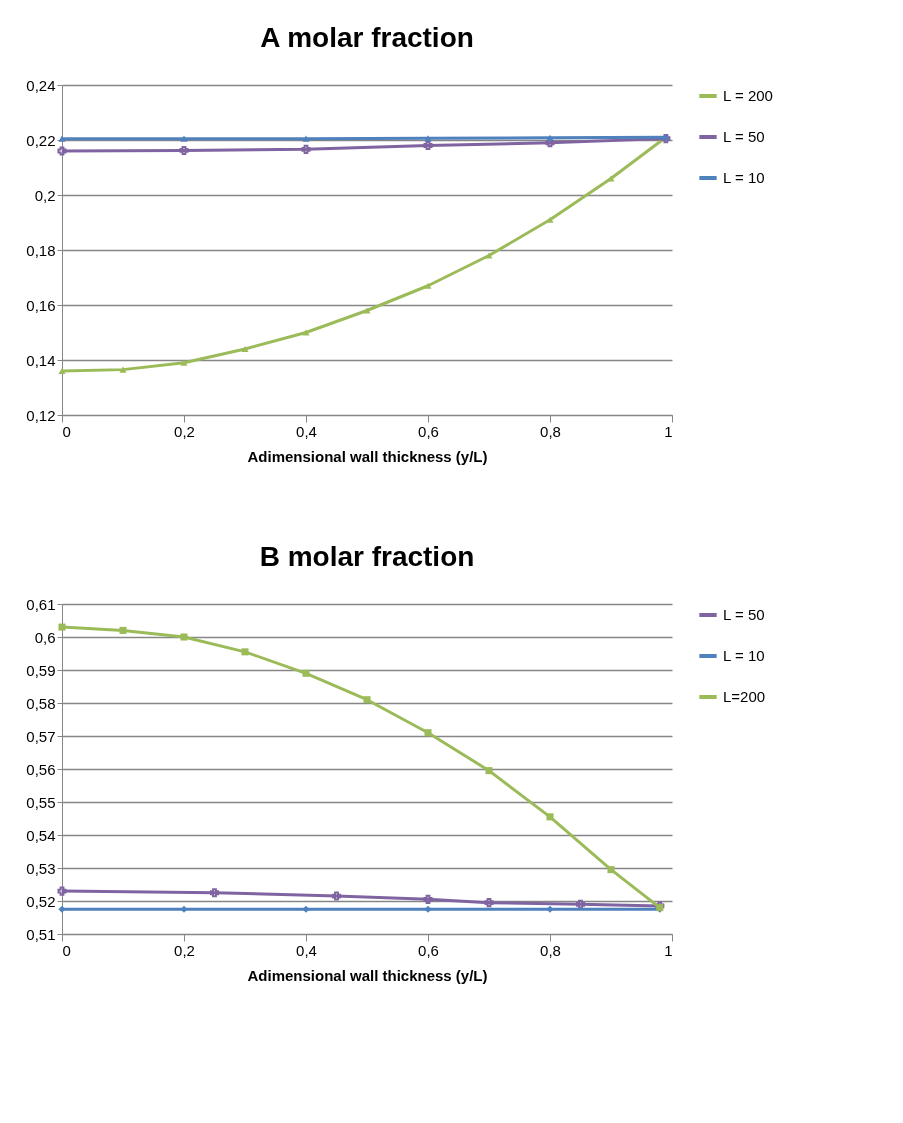 Image resolution: width=903 pixels, height=1123 pixels. I want to click on legend-label: L = 200, so click(748, 95).